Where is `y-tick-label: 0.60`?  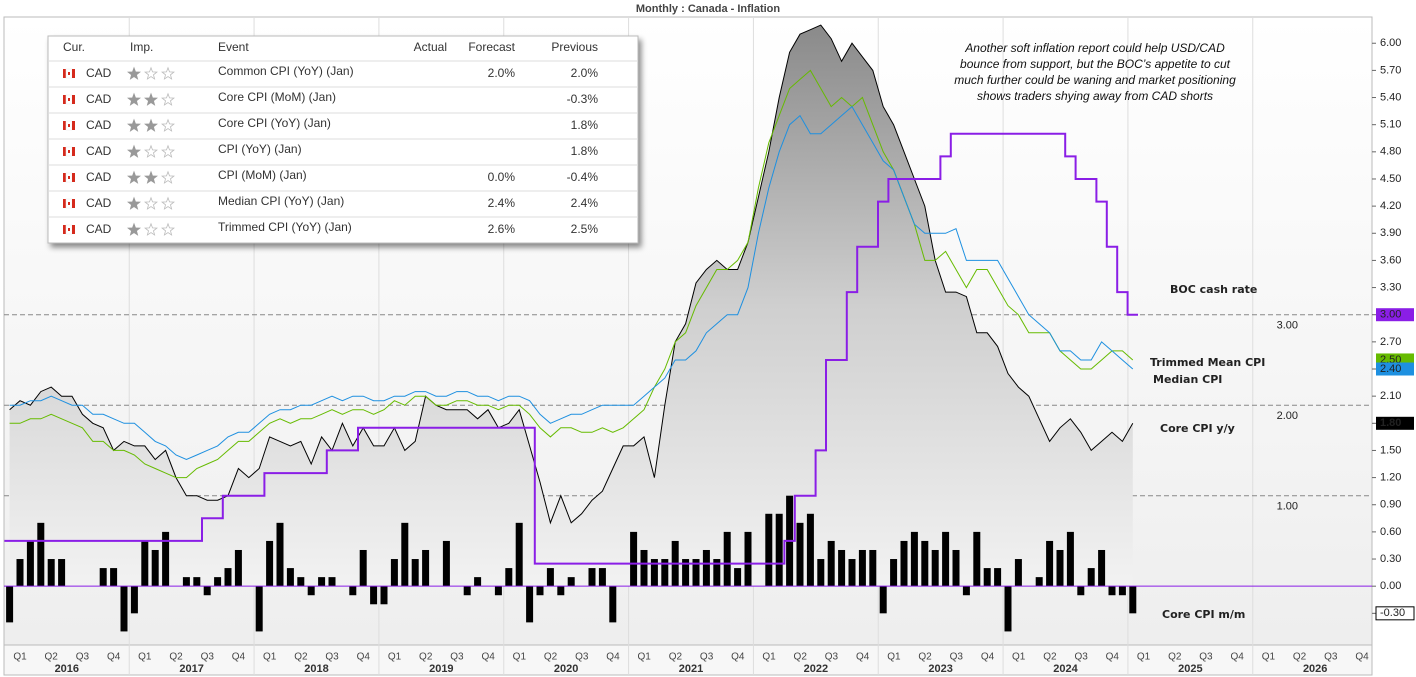
y-tick-label: 0.60 is located at coordinates (1390, 532).